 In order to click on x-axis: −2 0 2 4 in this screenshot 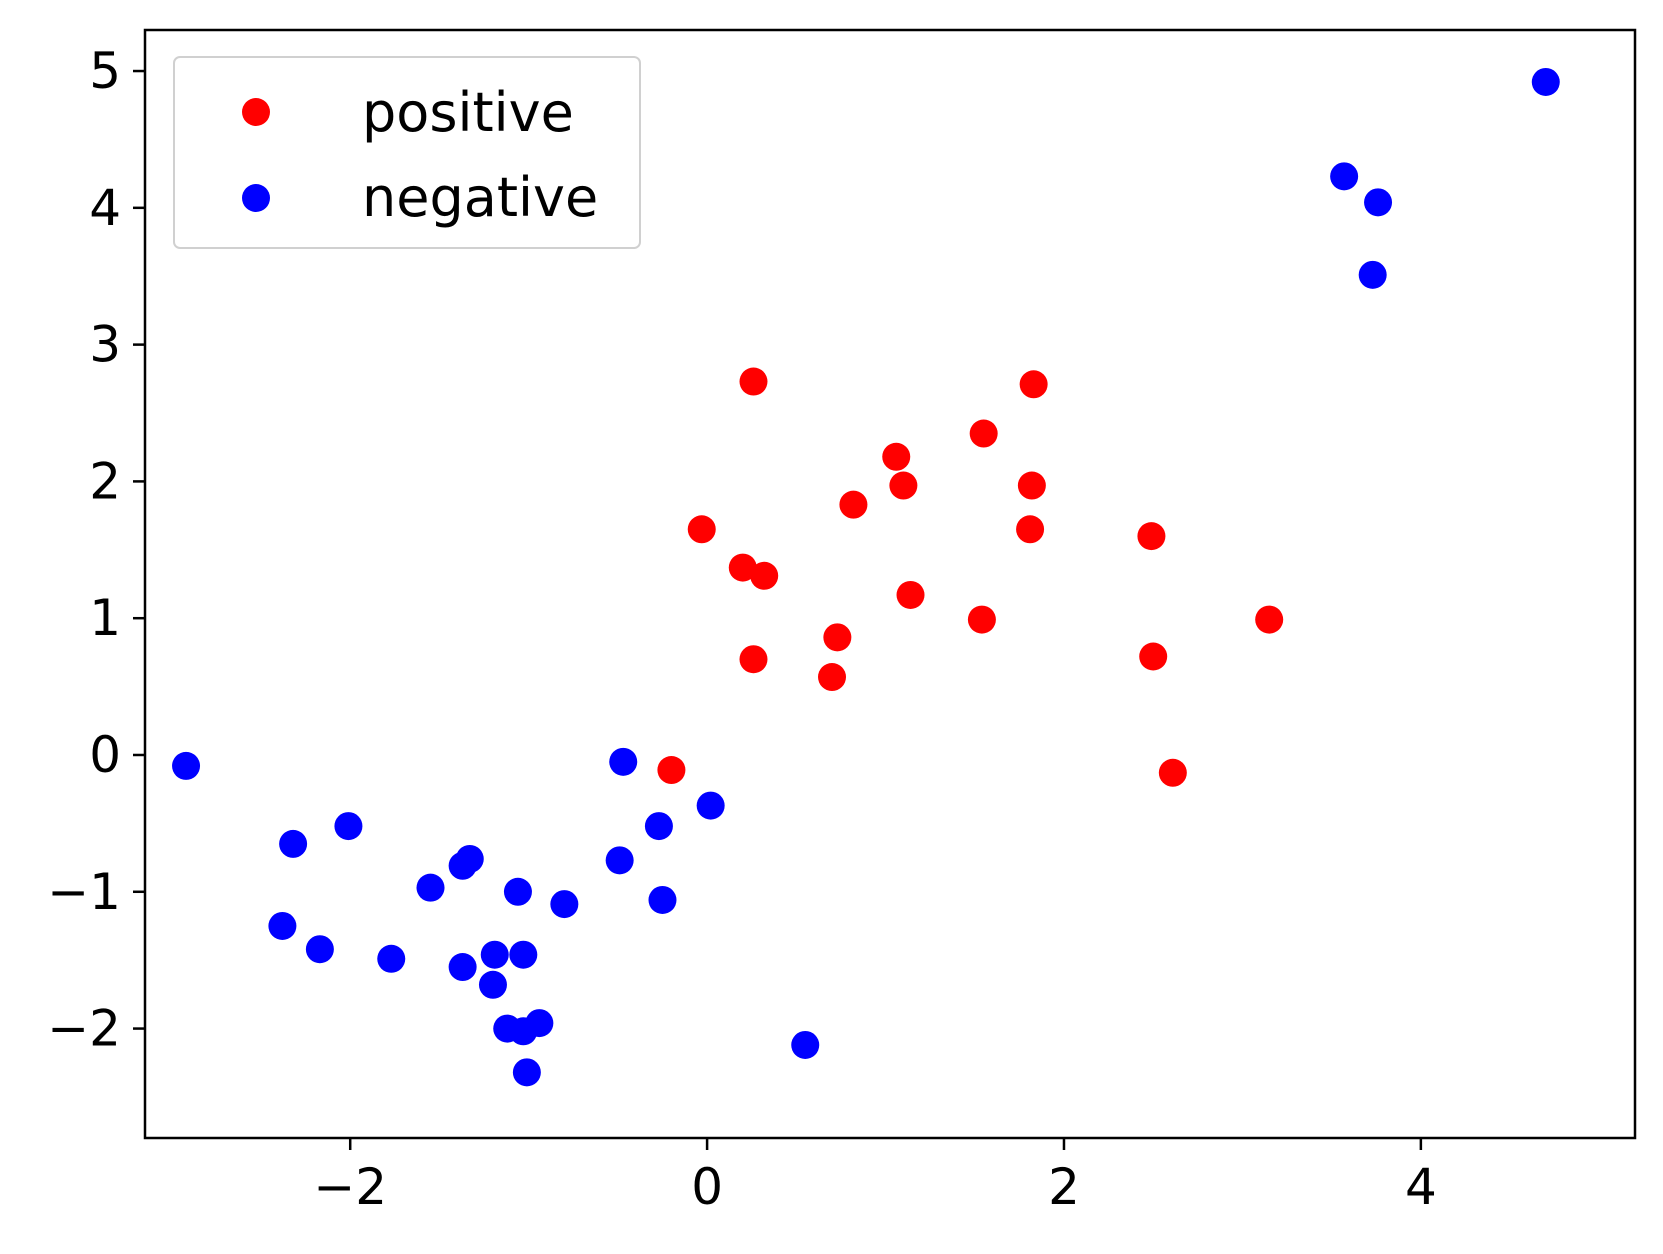, I will do `click(875, 1177)`.